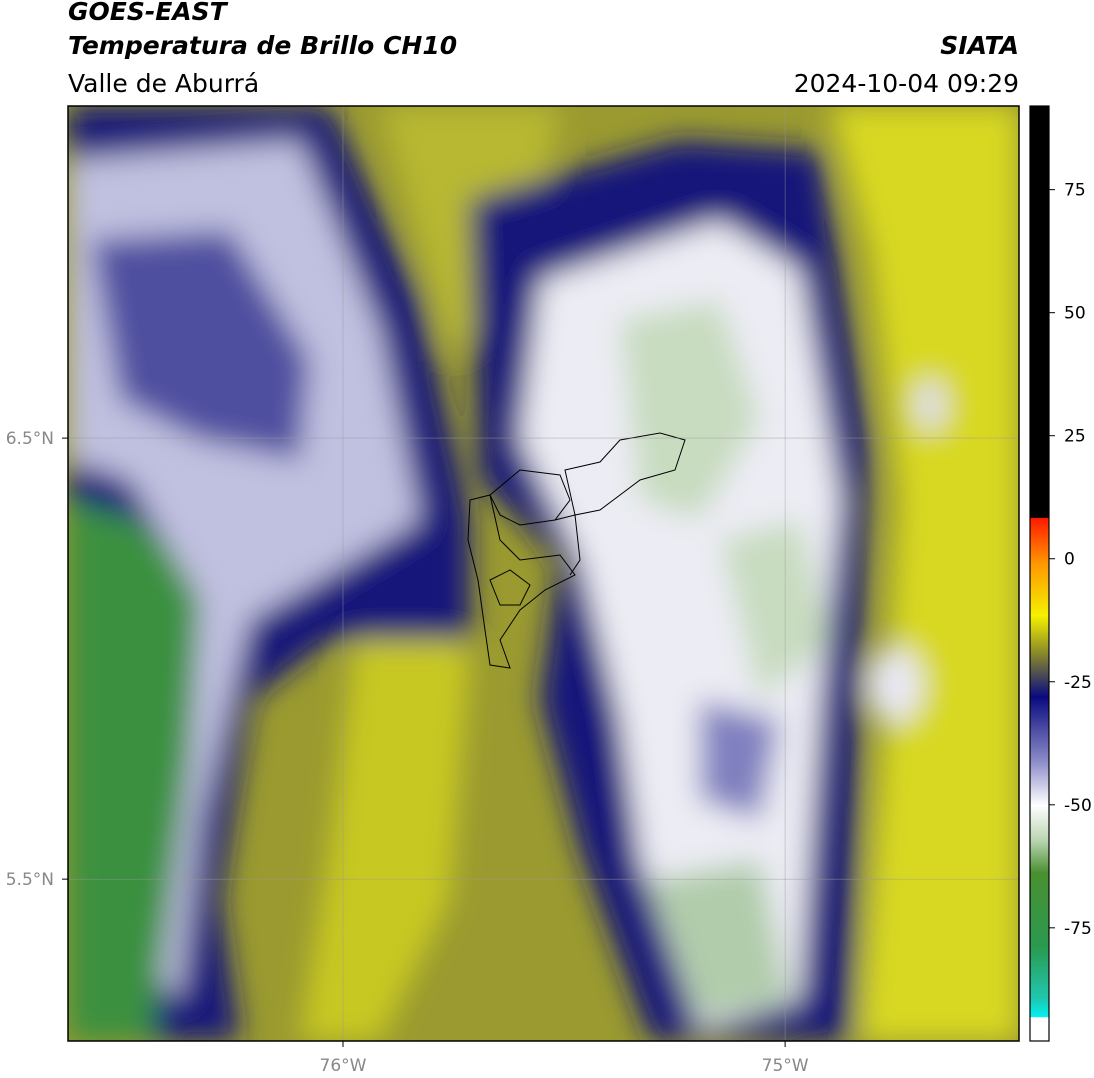 The width and height of the screenshot is (1094, 1078). What do you see at coordinates (148, 13) in the screenshot?
I see `source-title: GOES-EAST` at bounding box center [148, 13].